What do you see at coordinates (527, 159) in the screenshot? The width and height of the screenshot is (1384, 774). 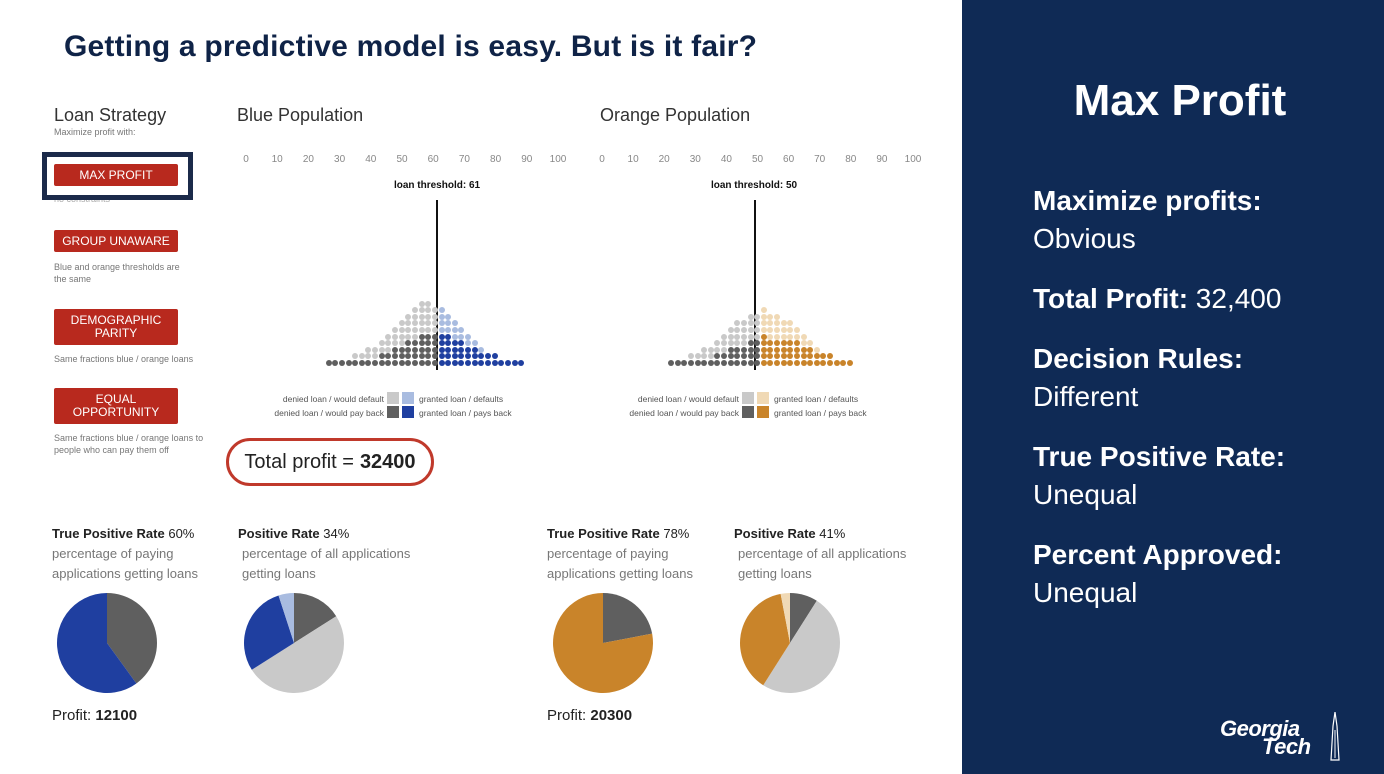 I see `axis-tick: 90` at bounding box center [527, 159].